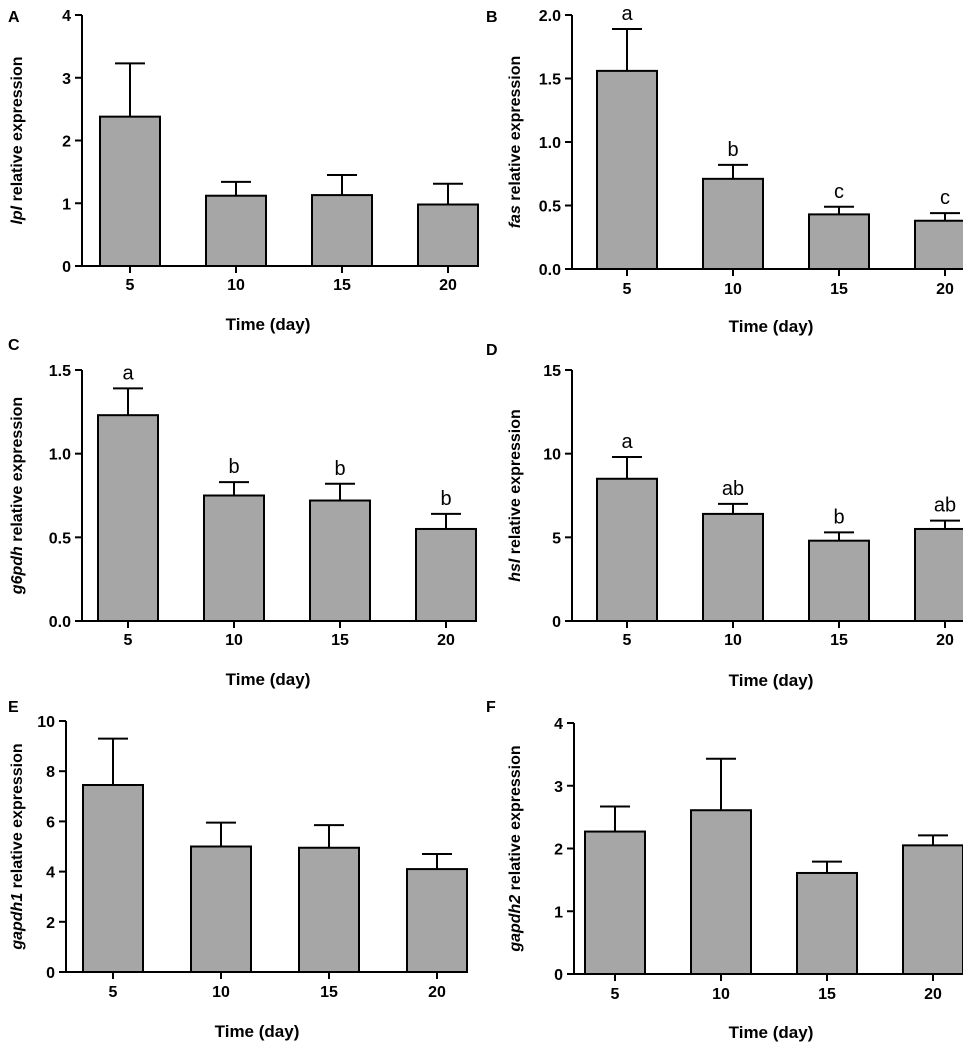 This screenshot has width=963, height=1046. Describe the element at coordinates (515, 570) in the screenshot. I see `y-axis-gene-name: hsl` at that location.